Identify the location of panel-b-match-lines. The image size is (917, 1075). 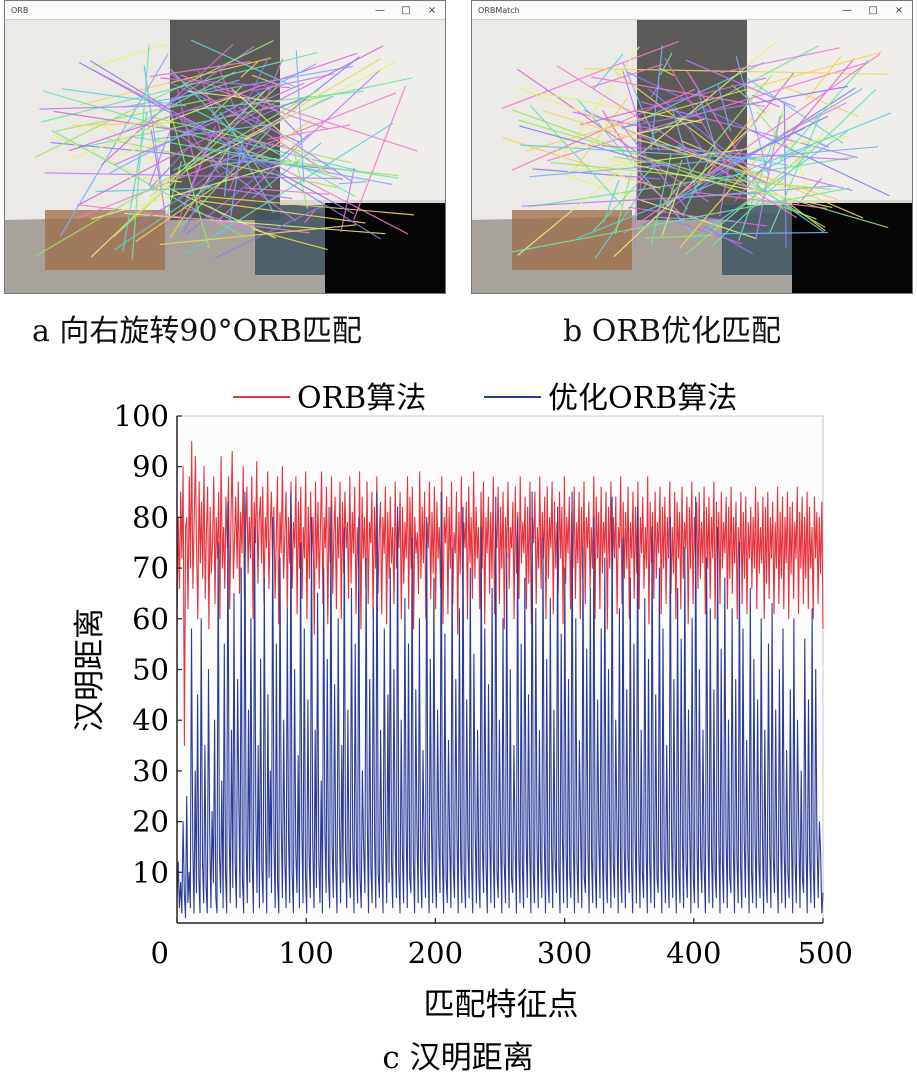
(696, 150).